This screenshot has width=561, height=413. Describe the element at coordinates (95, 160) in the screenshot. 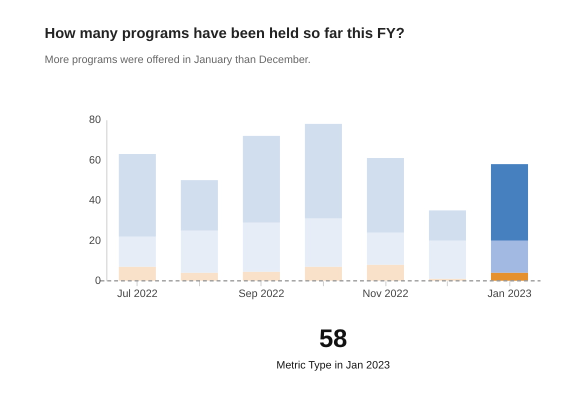

I see `y-tick-label: 60` at that location.